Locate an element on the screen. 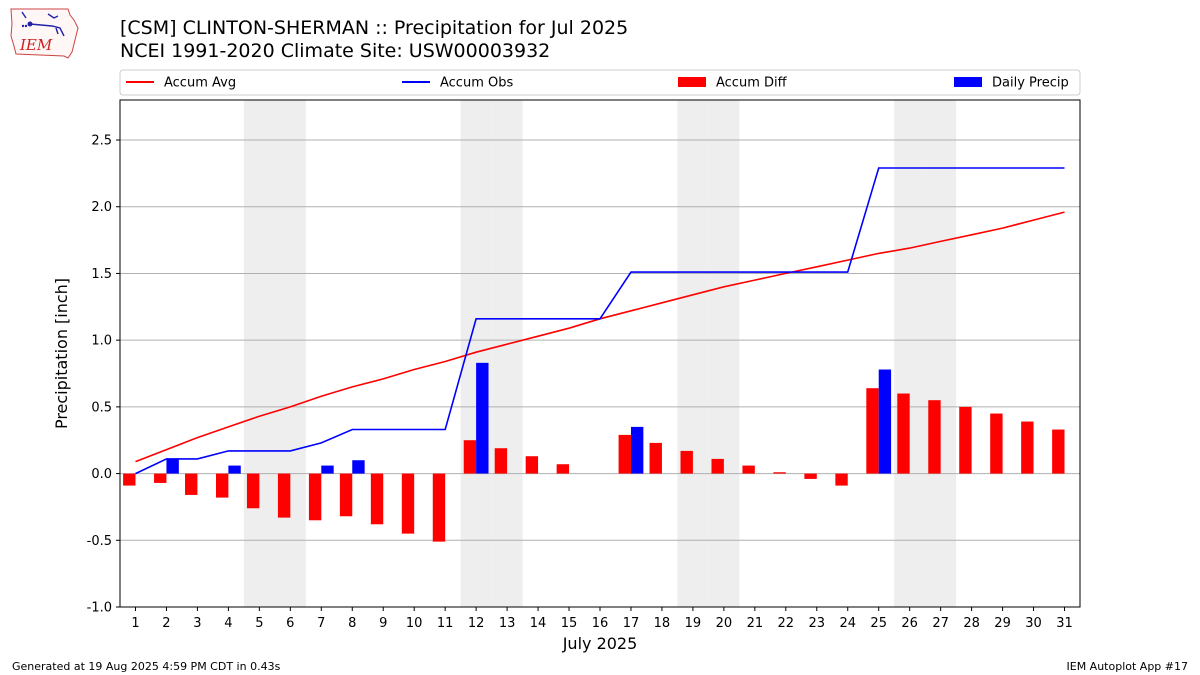 This screenshot has width=1200, height=675. x-tick-label: 16 is located at coordinates (600, 623).